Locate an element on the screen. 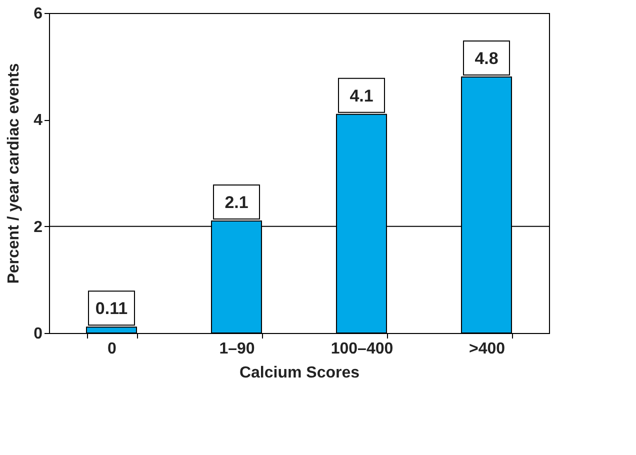  x-tick-label: >400 is located at coordinates (487, 349).